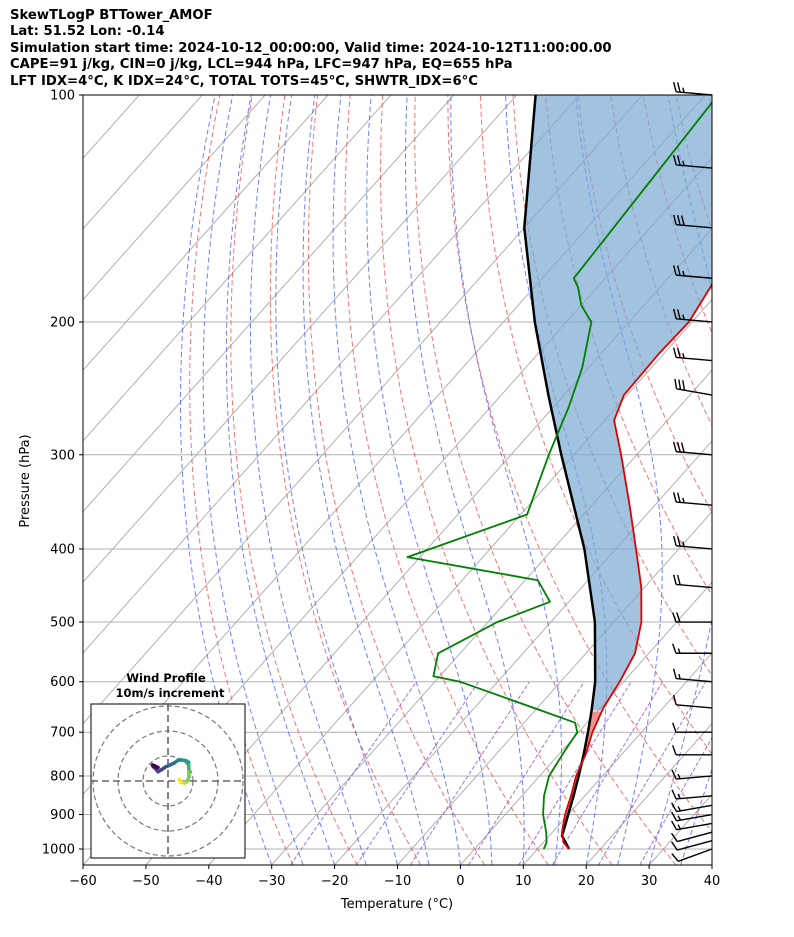 Image resolution: width=794 pixels, height=937 pixels. I want to click on y-tick-label: 700, so click(62, 733).